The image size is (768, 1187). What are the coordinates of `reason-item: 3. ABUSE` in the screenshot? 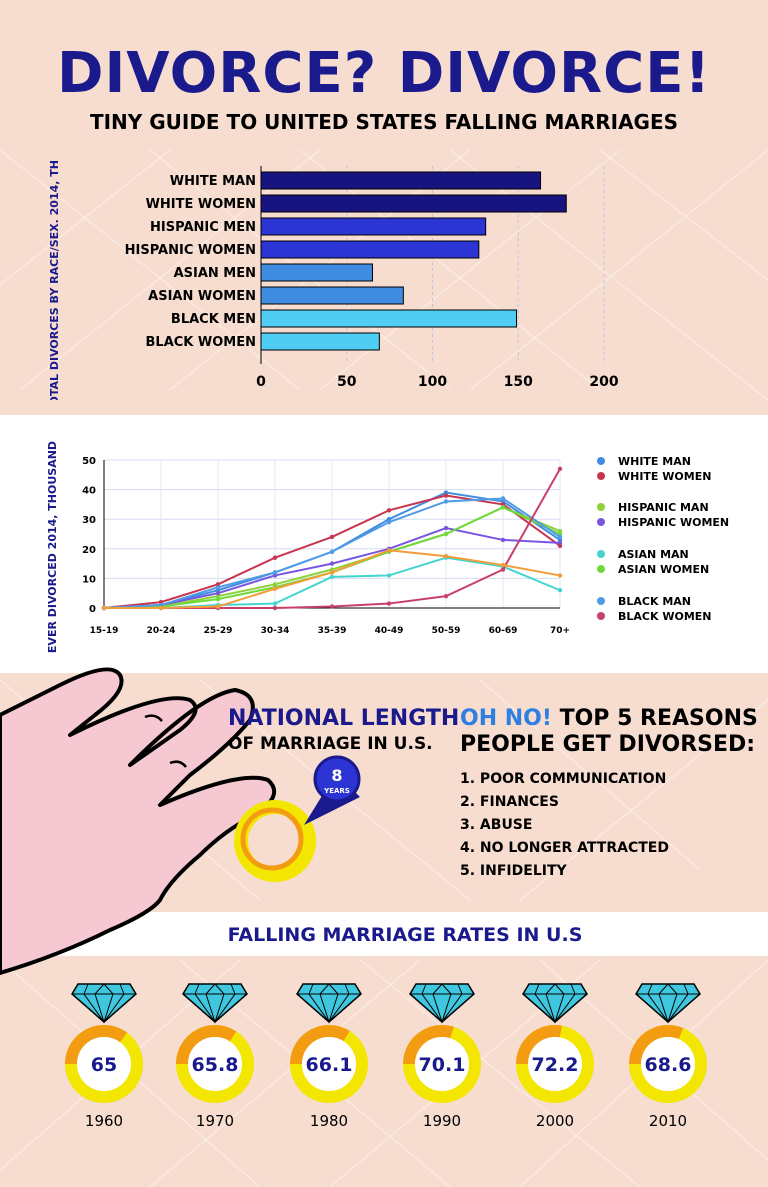 It's located at (496, 825).